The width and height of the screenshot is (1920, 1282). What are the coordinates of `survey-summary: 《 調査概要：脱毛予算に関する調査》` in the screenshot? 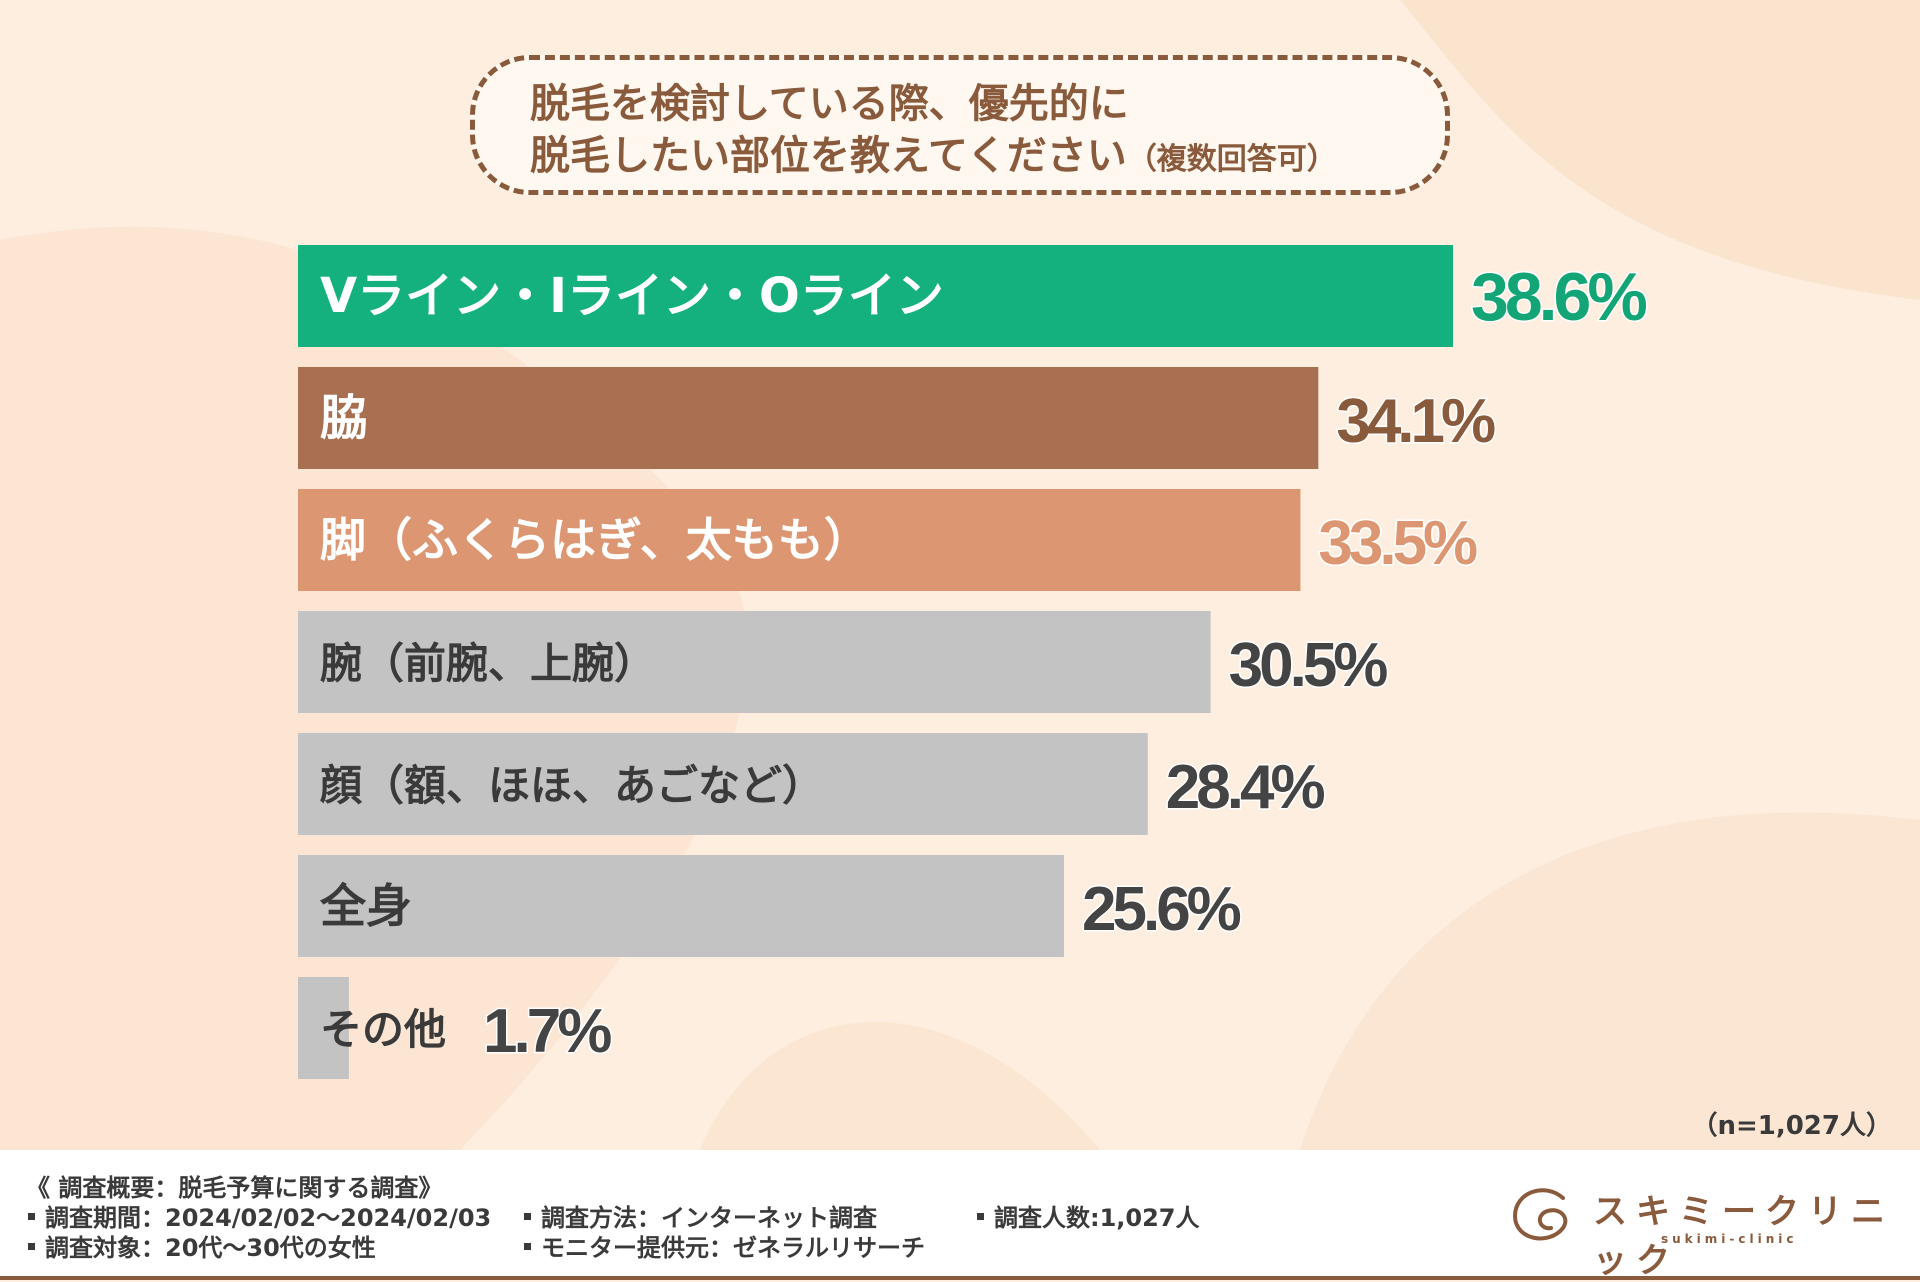 It's located at (234, 1188).